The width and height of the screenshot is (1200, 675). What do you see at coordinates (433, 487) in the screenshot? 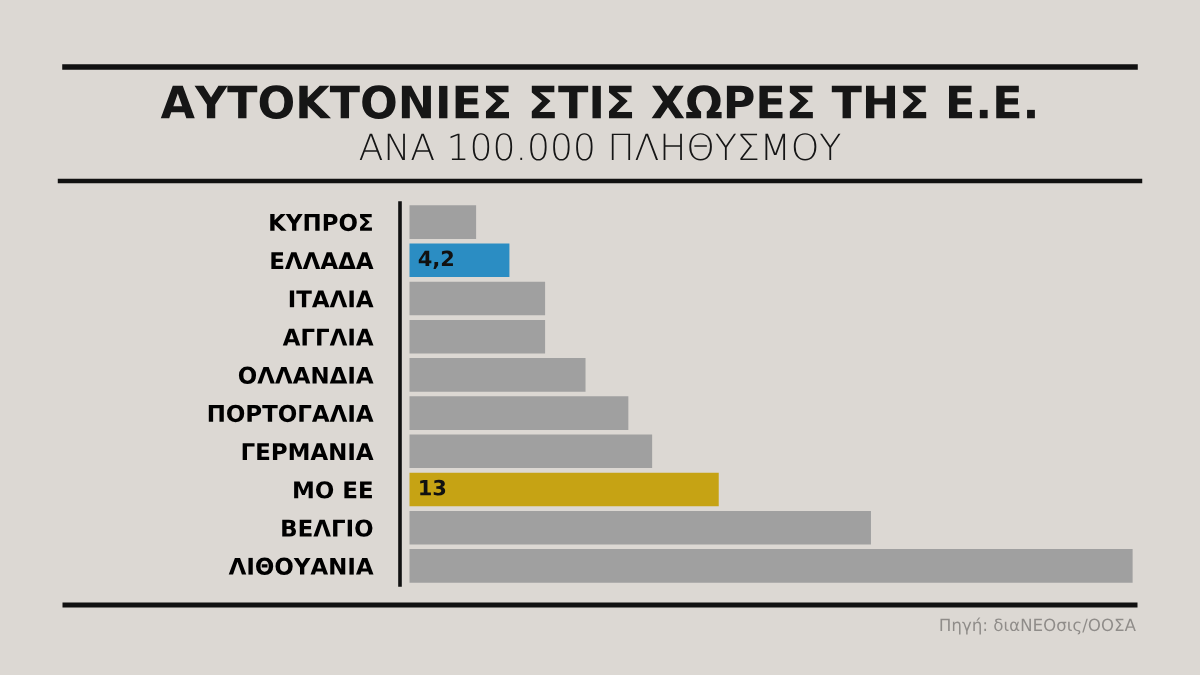
I see `data-label: 13` at bounding box center [433, 487].